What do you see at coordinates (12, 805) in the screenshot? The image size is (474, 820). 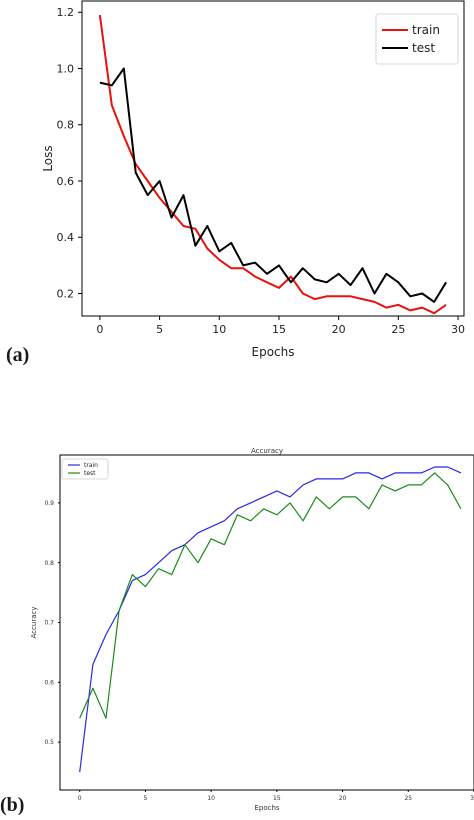 I see `panel-label-b: (b)` at bounding box center [12, 805].